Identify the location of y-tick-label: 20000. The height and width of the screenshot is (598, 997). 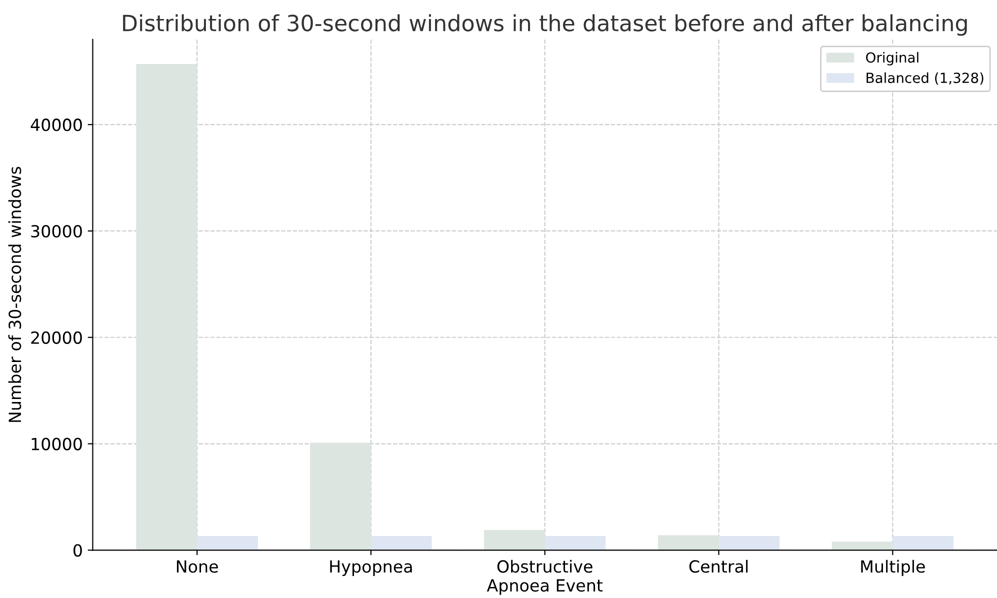
(56, 337).